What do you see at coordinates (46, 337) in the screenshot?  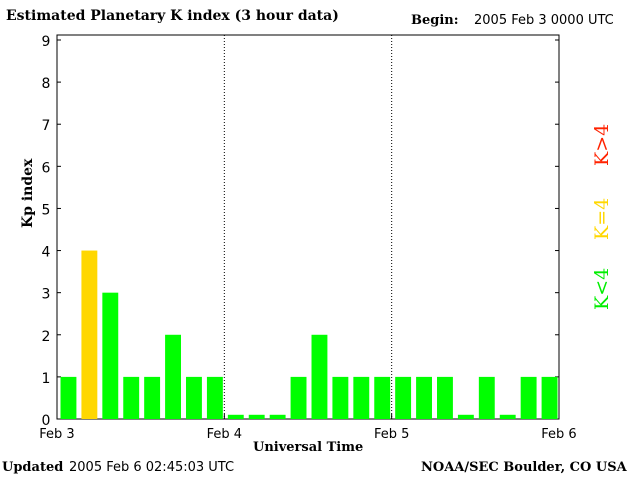 I see `y-tick-label: 2` at bounding box center [46, 337].